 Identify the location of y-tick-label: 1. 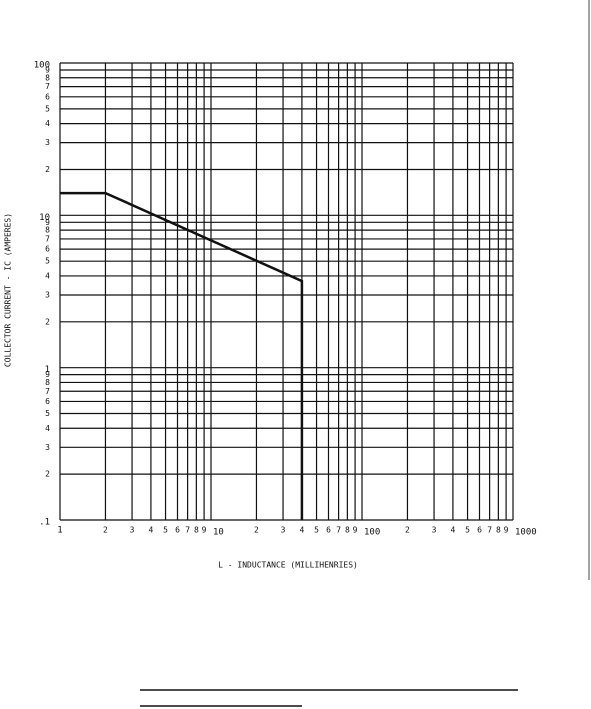
(47, 370).